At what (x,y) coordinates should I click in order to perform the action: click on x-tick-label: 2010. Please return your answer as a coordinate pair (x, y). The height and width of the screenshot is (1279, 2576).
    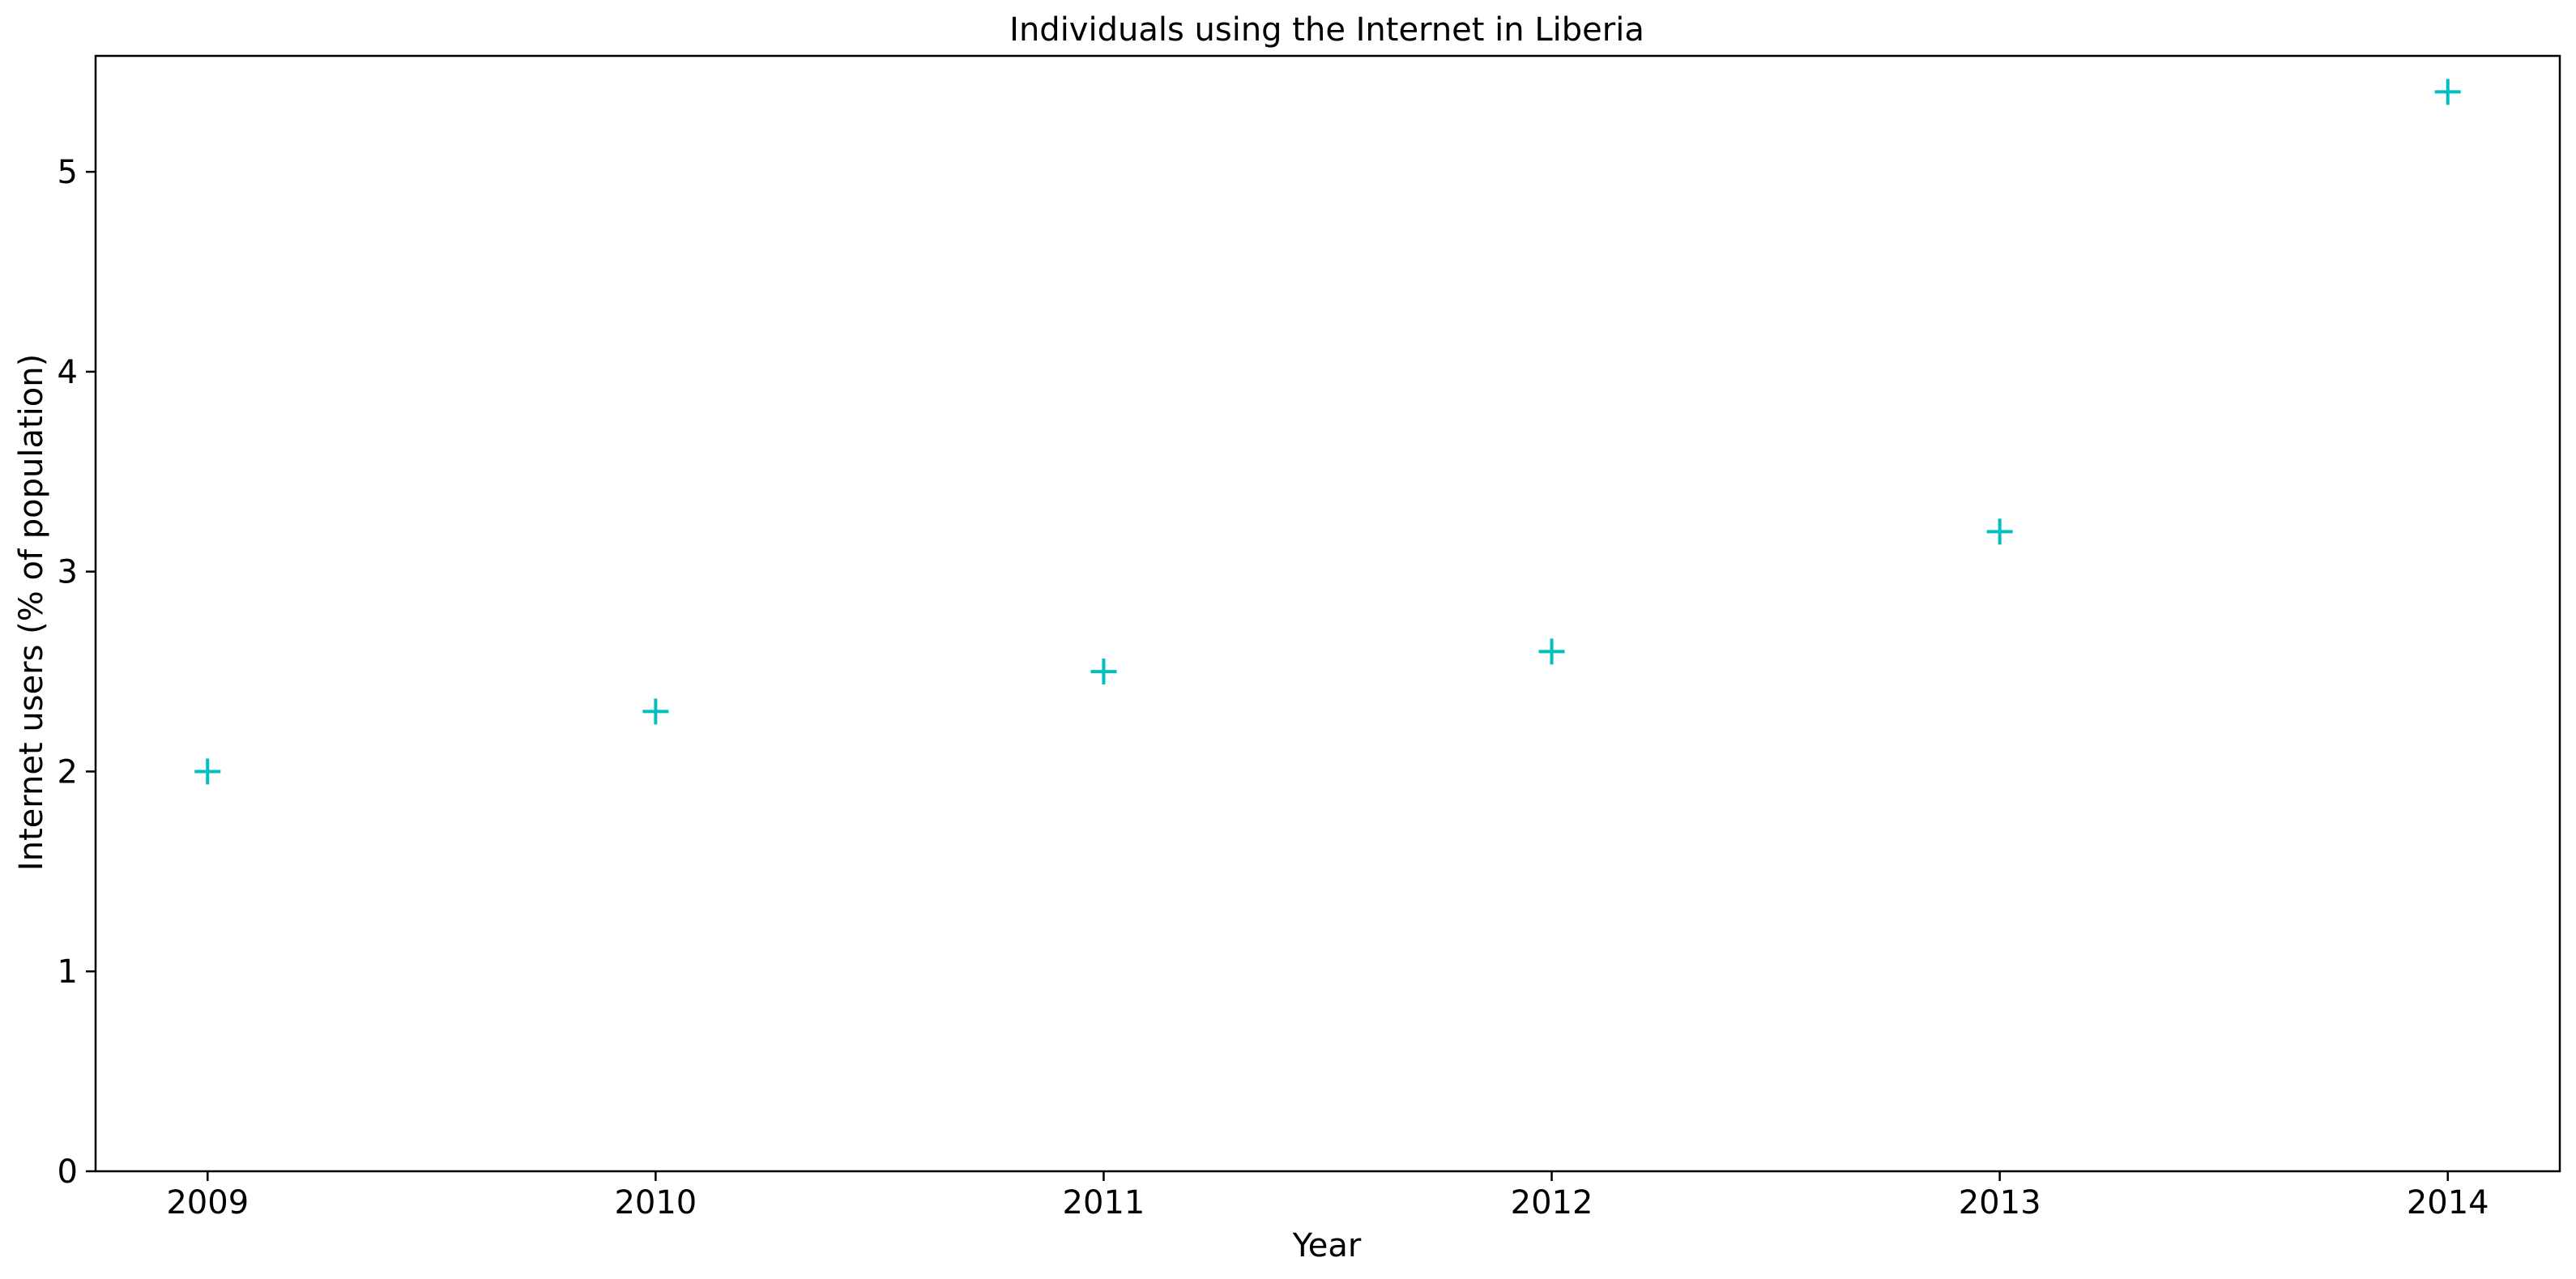
    Looking at the image, I should click on (655, 1202).